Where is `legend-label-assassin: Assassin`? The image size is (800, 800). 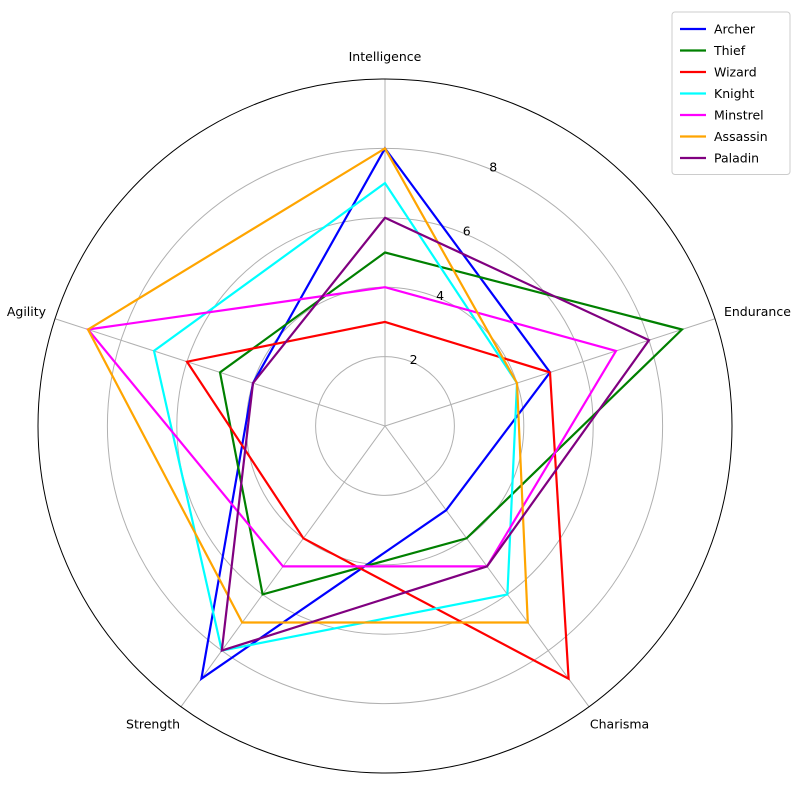 legend-label-assassin: Assassin is located at coordinates (741, 136).